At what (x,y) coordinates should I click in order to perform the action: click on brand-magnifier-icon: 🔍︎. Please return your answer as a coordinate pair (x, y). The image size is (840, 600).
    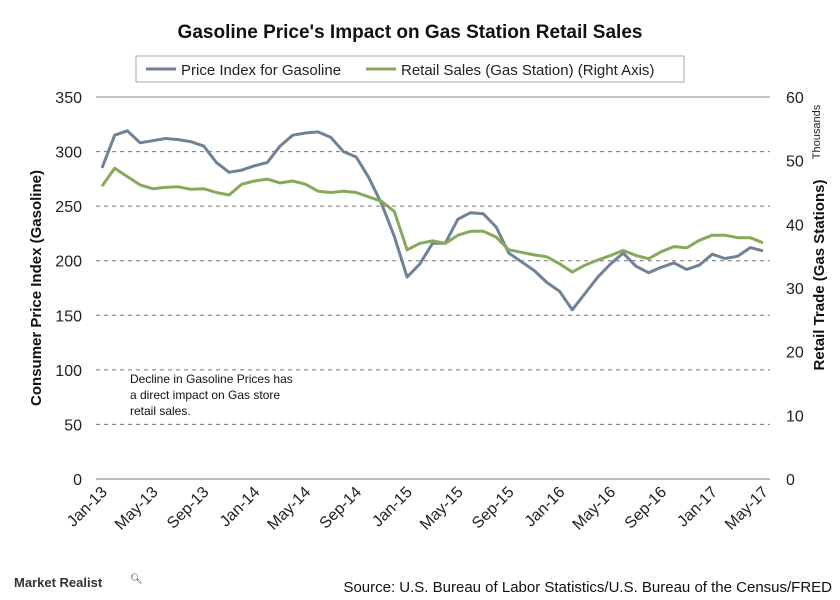
    Looking at the image, I should click on (136, 579).